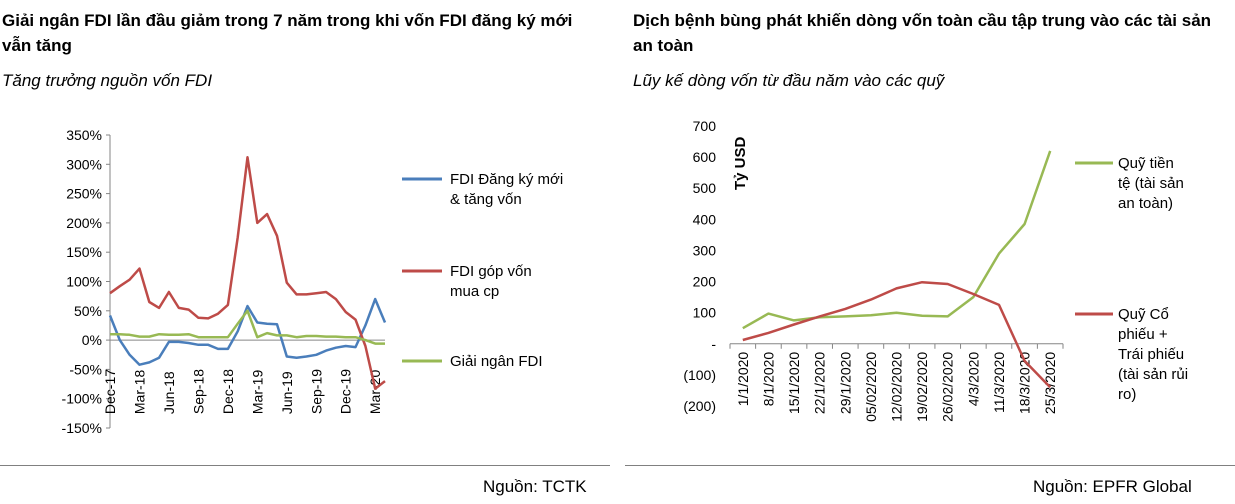 The width and height of the screenshot is (1235, 504). I want to click on y-tick-label: 200, so click(705, 282).